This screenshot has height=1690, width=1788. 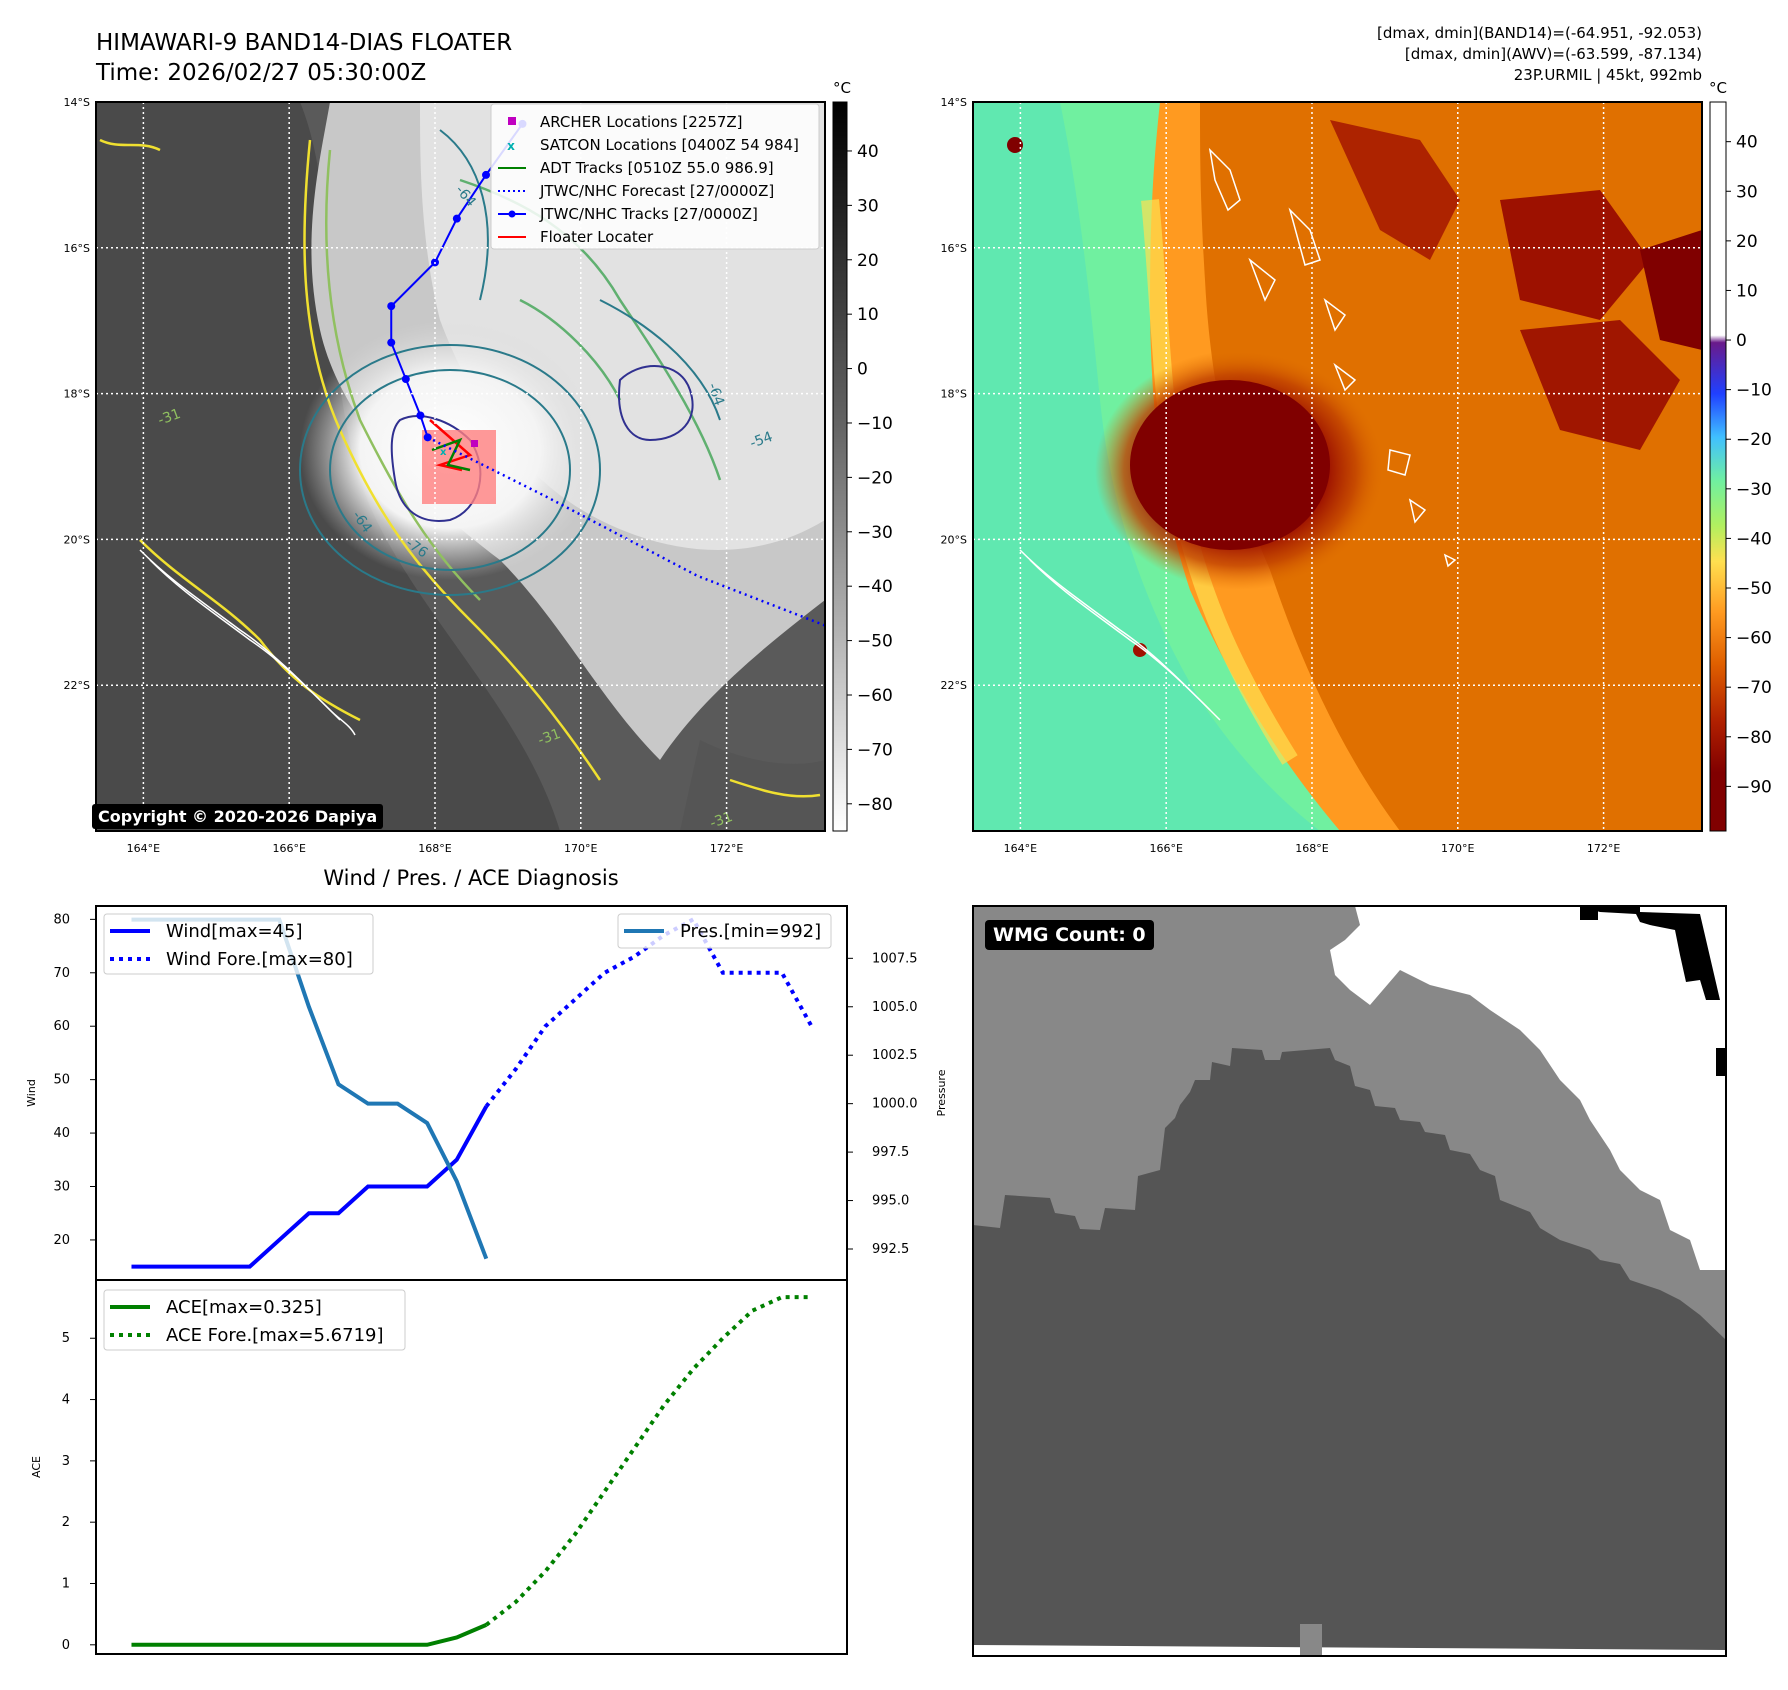 What do you see at coordinates (66, 1400) in the screenshot?
I see `ace-tick-label: 4` at bounding box center [66, 1400].